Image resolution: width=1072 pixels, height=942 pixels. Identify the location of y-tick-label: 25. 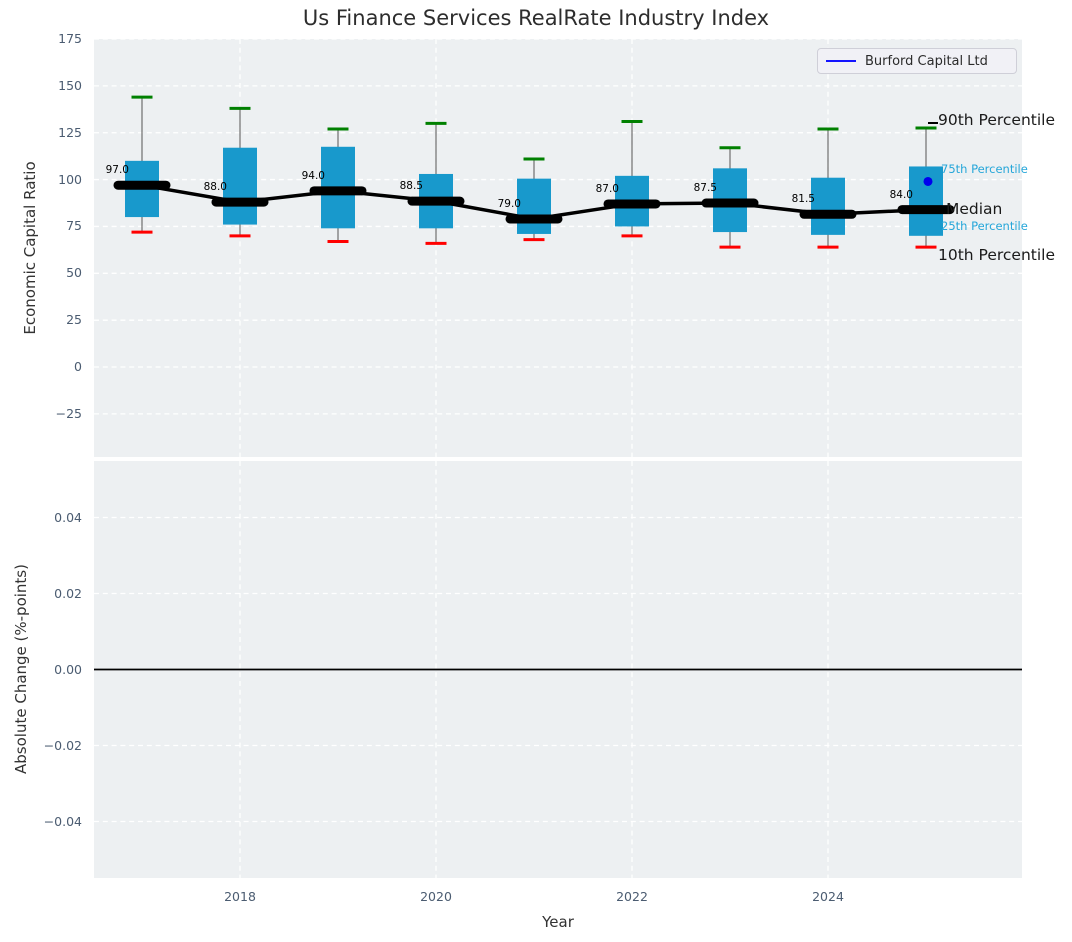
(74, 320).